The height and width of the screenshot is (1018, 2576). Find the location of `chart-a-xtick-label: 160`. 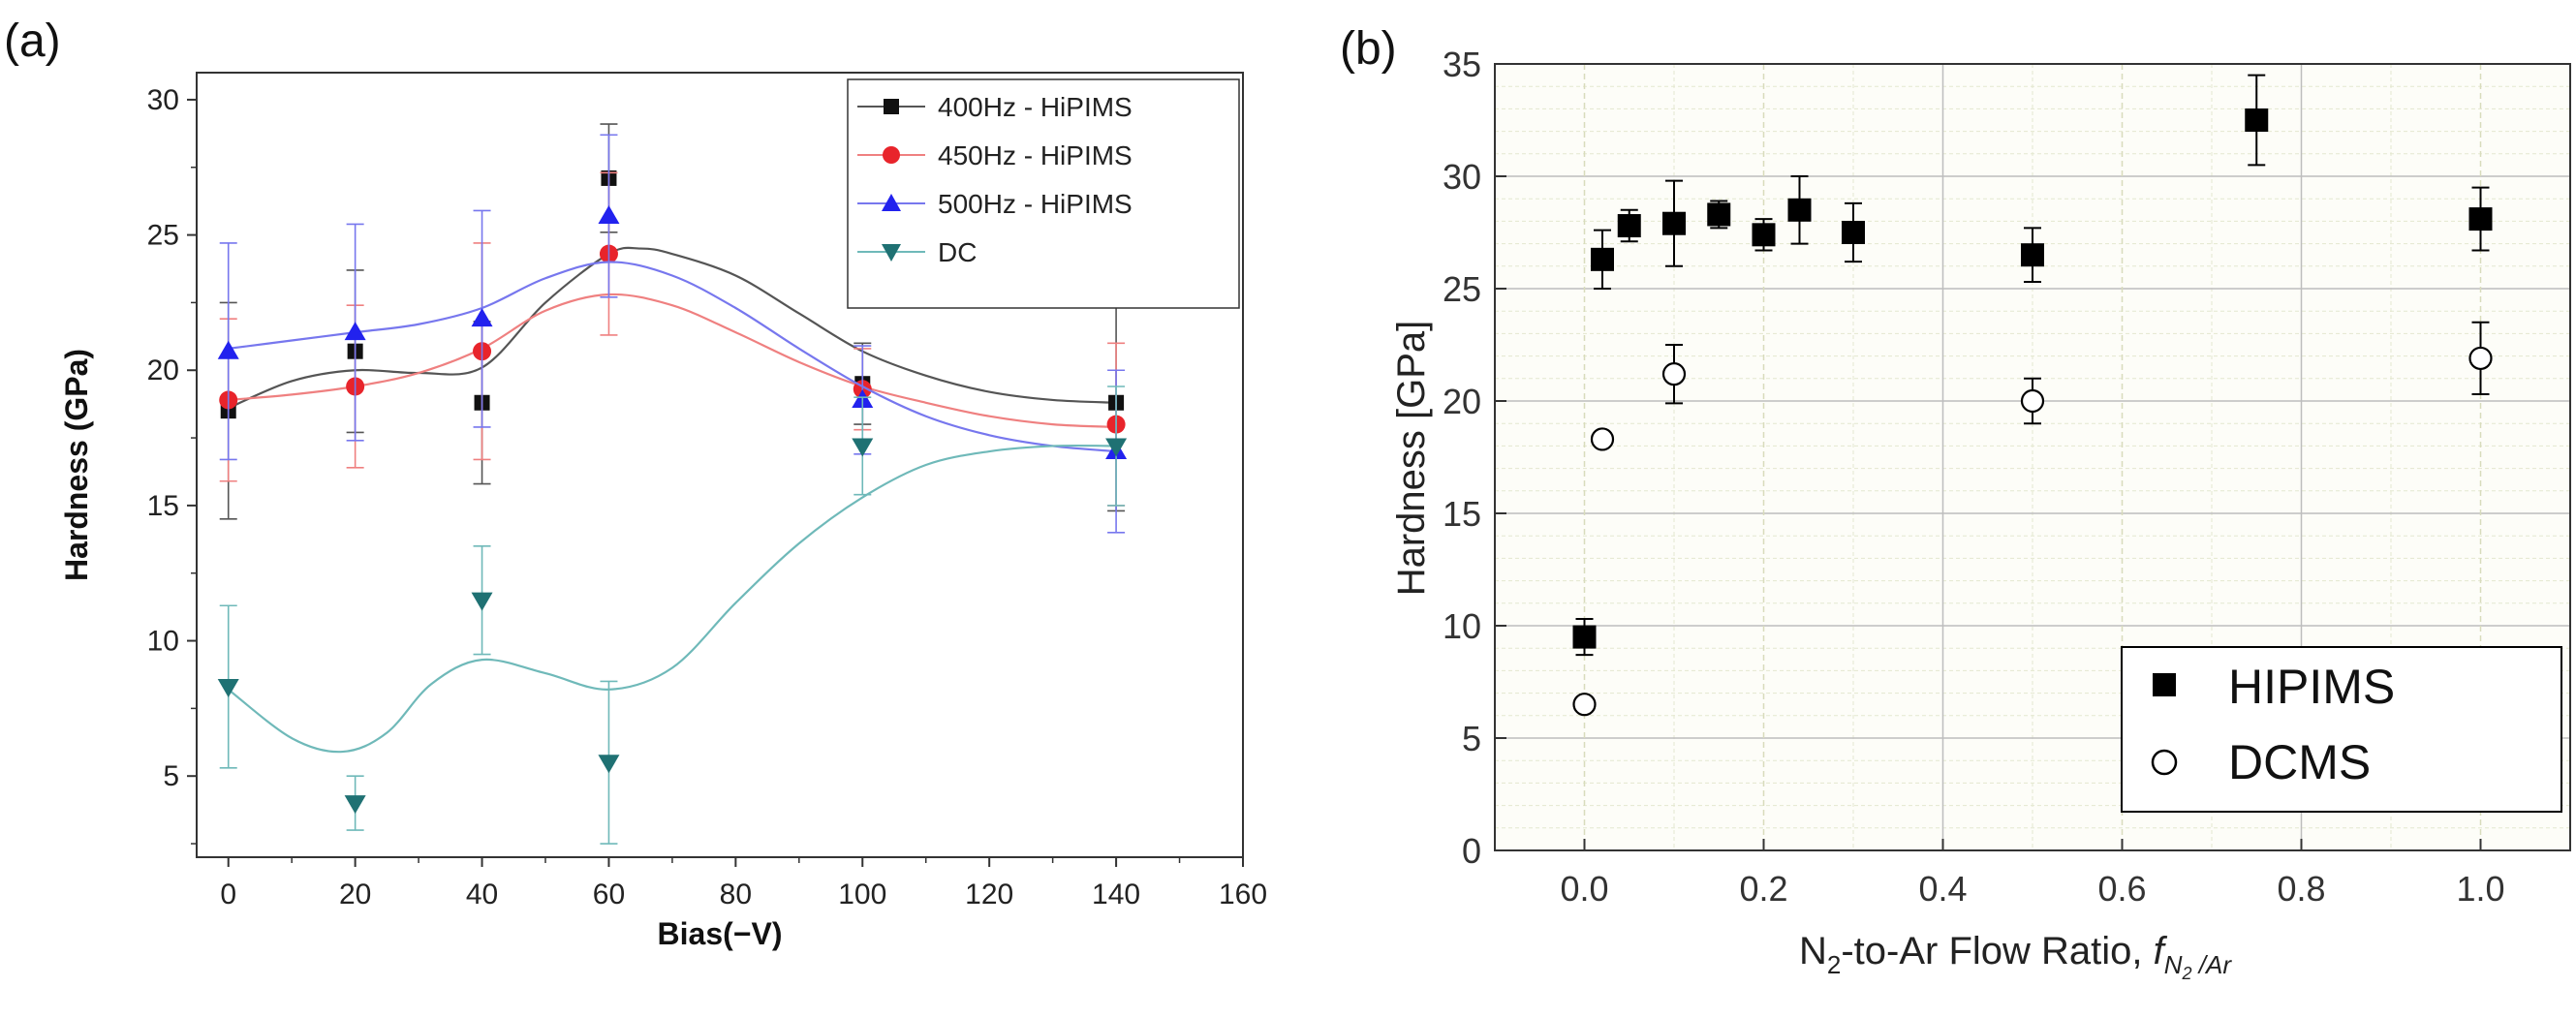

chart-a-xtick-label: 160 is located at coordinates (1243, 894).